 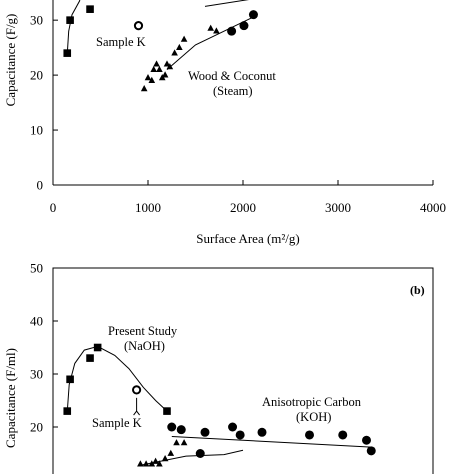 I want to click on panel-a-xlabel: Surface Area (m²/g), so click(x=248, y=238).